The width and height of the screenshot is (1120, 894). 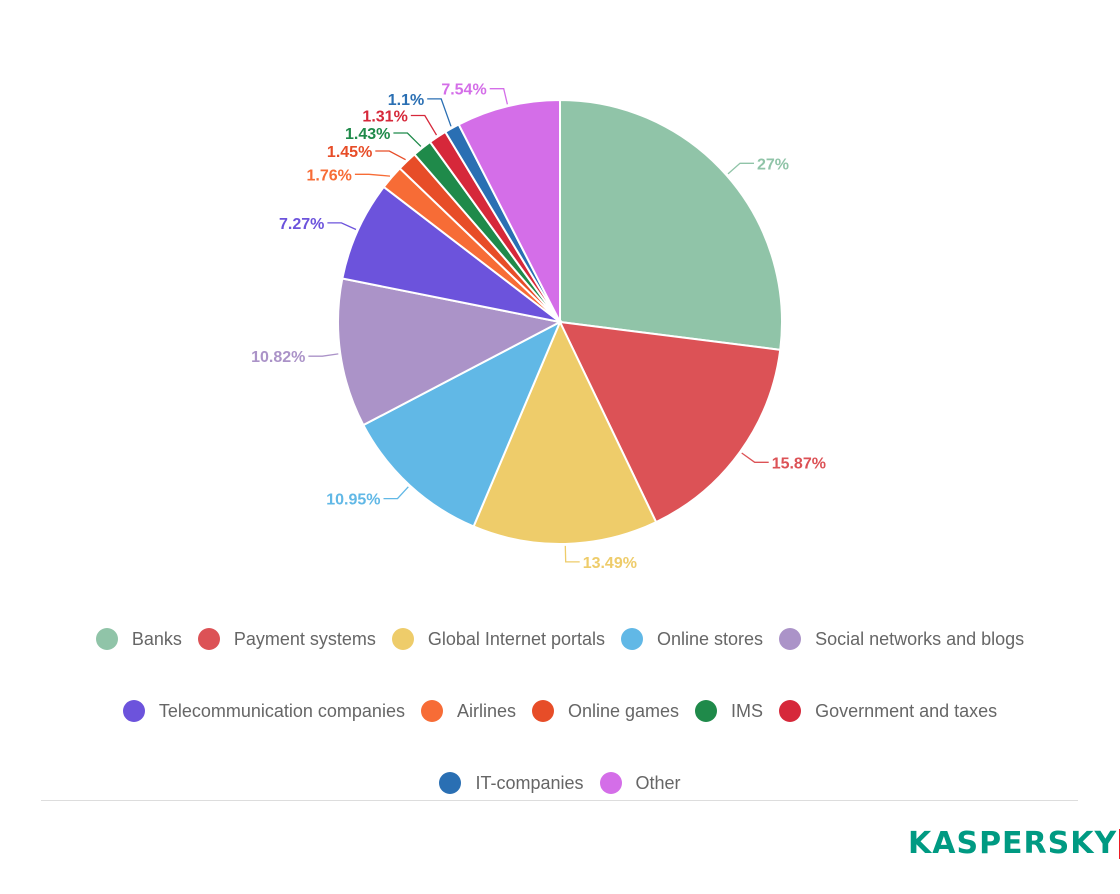 What do you see at coordinates (278, 357) in the screenshot?
I see `data-label: 10.82%` at bounding box center [278, 357].